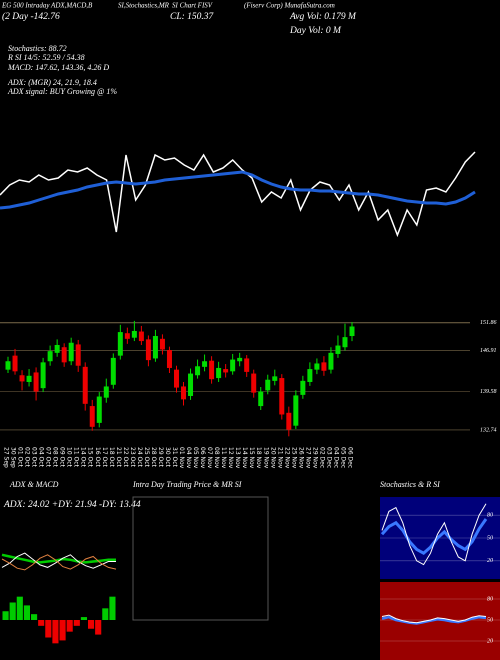 The width and height of the screenshot is (500, 660). What do you see at coordinates (488, 429) in the screenshot?
I see `y-tick-label: 132.74` at bounding box center [488, 429].